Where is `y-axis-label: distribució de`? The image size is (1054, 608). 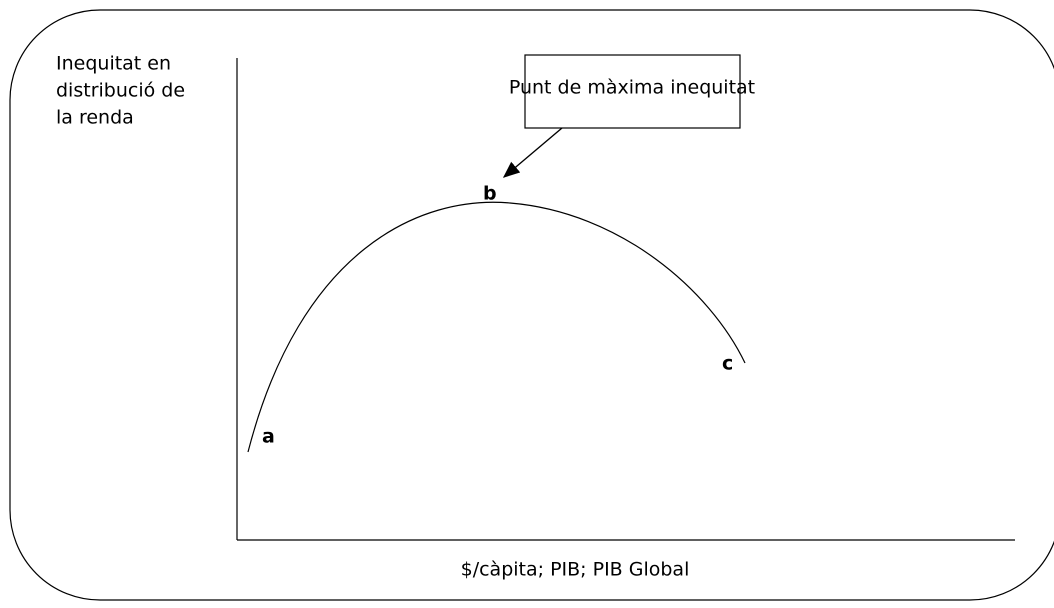 y-axis-label: distribució de is located at coordinates (120, 91).